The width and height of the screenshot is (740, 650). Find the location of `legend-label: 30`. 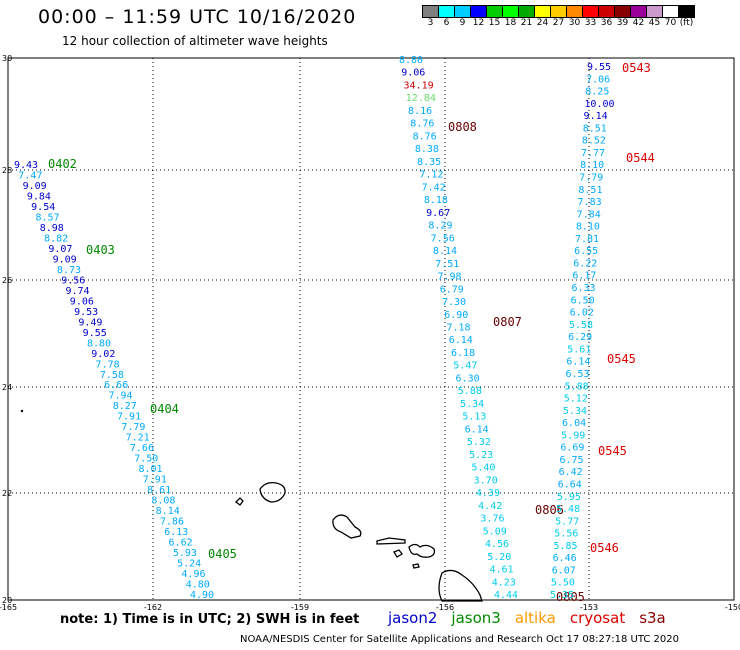

legend-label: 30 is located at coordinates (574, 23).